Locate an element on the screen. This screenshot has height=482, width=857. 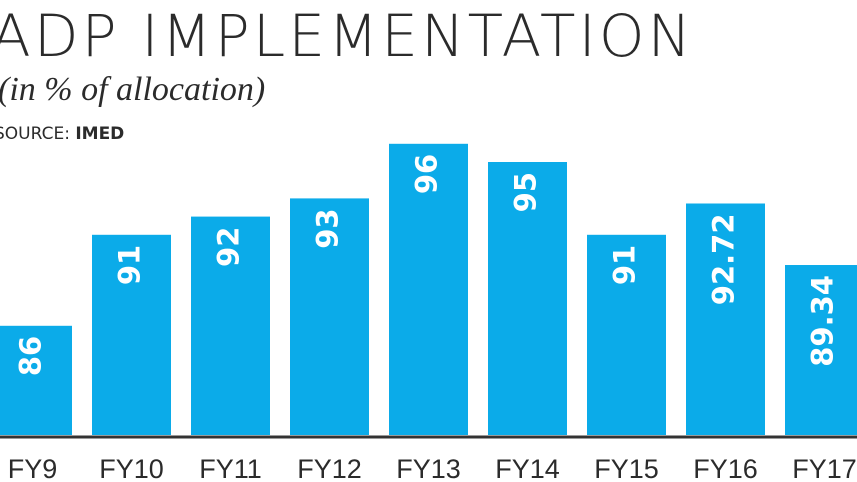
value-label: 93 is located at coordinates (328, 228).